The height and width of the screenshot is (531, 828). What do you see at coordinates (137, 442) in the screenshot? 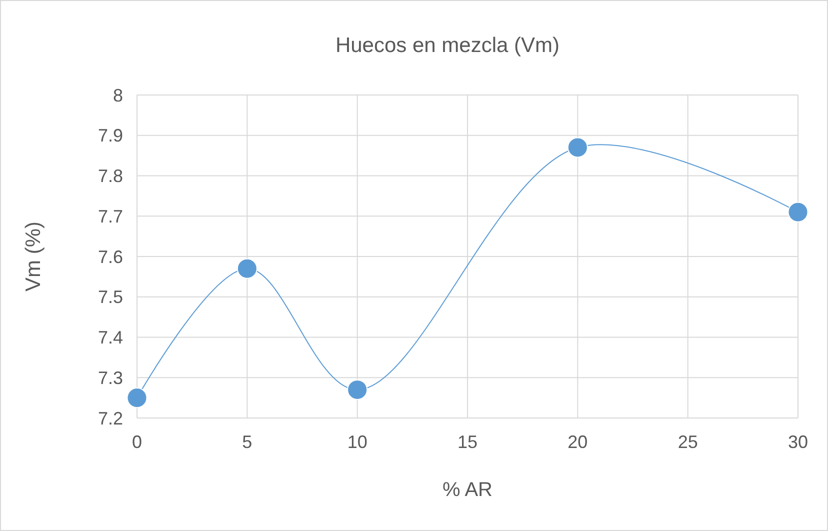
I see `x-tick-label: 0` at bounding box center [137, 442].